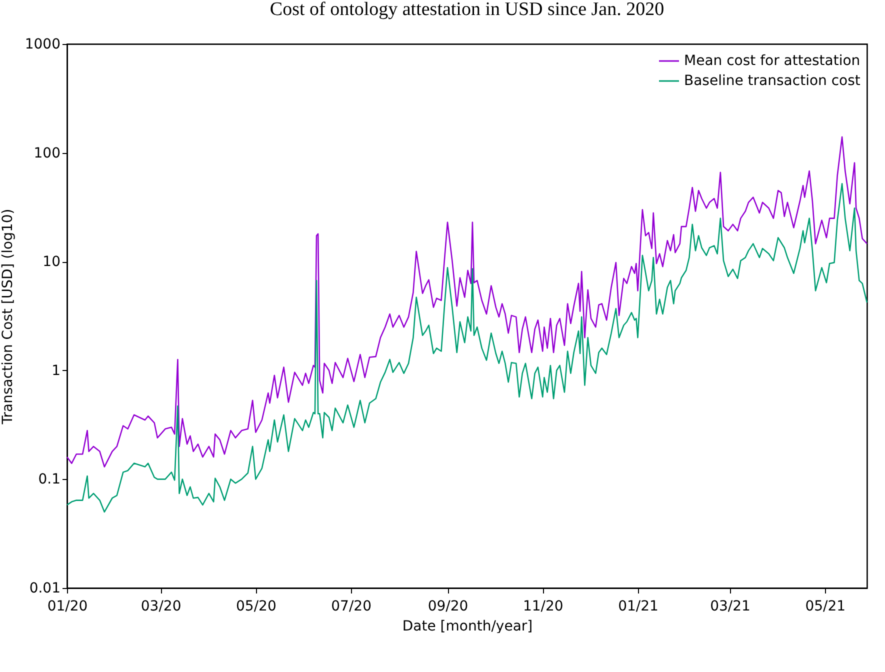 The height and width of the screenshot is (672, 885). Describe the element at coordinates (543, 606) in the screenshot. I see `x-tick-label: 11/20` at that location.